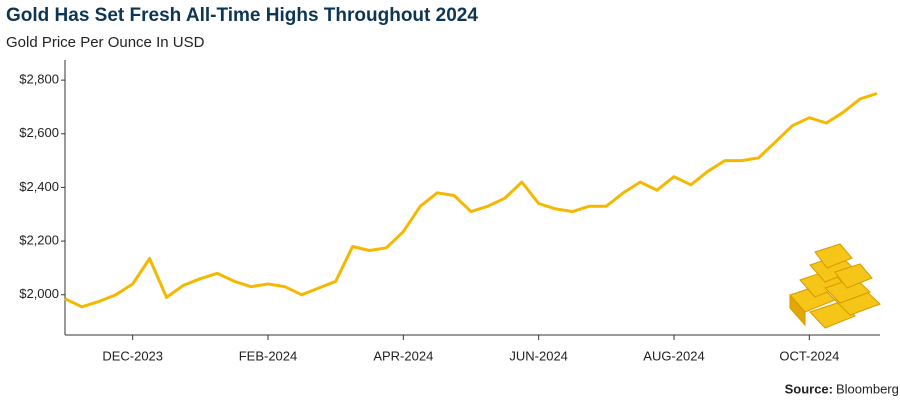 The image size is (900, 407). What do you see at coordinates (39, 79) in the screenshot?
I see `y-tick-label: $2,800` at bounding box center [39, 79].